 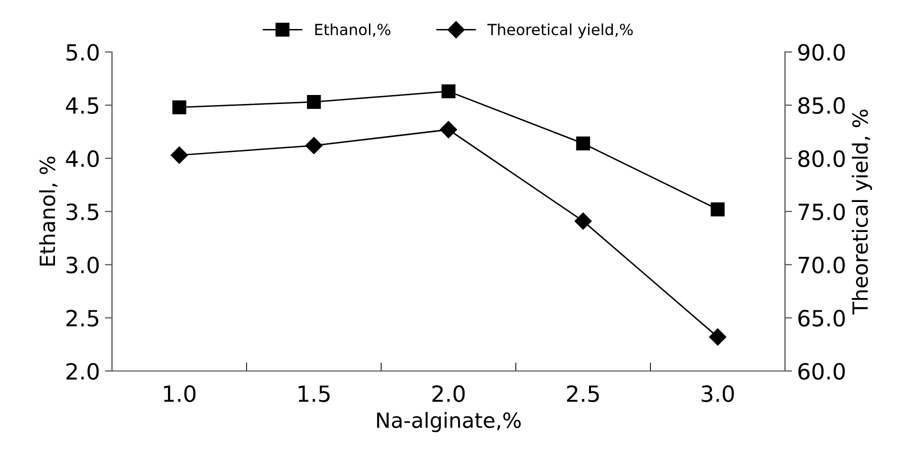 I want to click on x-axis-title: Na-alginate,%, so click(x=449, y=422).